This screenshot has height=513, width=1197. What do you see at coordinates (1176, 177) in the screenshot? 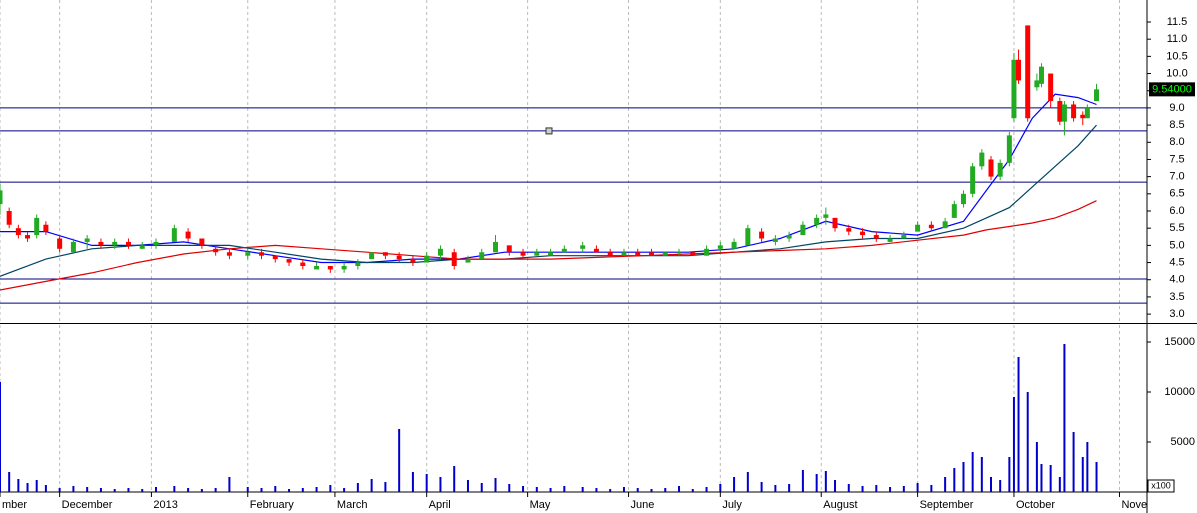
I see `y-tick-label: 7.0` at bounding box center [1176, 177].